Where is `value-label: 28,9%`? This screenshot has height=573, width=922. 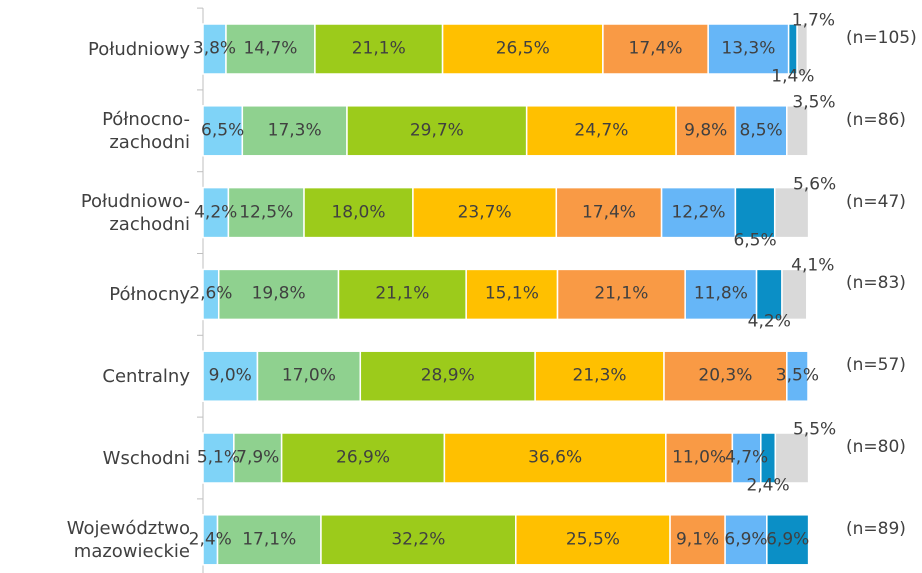
value-label: 28,9% is located at coordinates (447, 375).